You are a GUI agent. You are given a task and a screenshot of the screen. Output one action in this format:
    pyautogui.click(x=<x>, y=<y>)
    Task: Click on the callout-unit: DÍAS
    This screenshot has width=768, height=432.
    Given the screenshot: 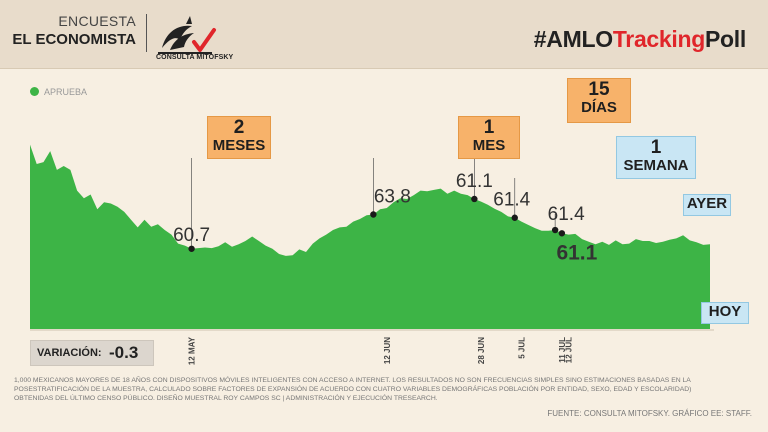 What is the action you would take?
    pyautogui.click(x=599, y=107)
    